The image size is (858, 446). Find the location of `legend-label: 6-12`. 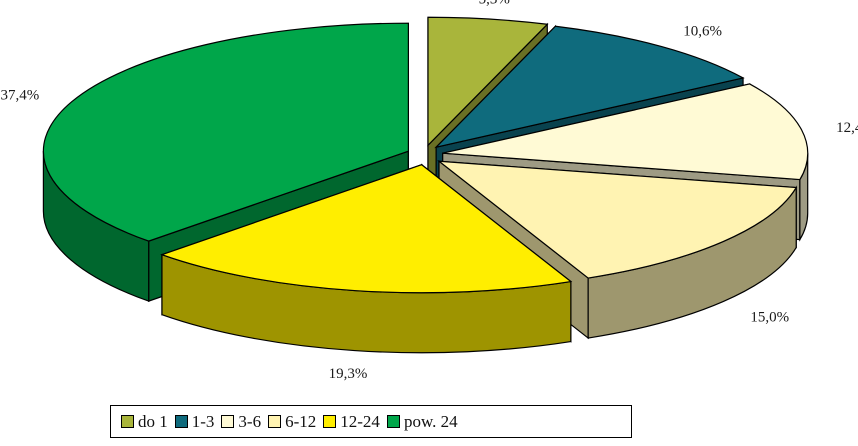

legend-label: 6-12 is located at coordinates (301, 421).